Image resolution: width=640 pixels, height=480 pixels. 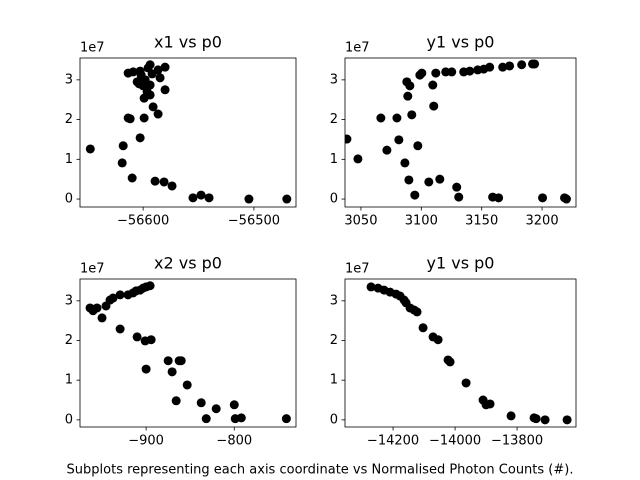 What do you see at coordinates (461, 42) in the screenshot?
I see `subplot-title: y1 vs p0` at bounding box center [461, 42].